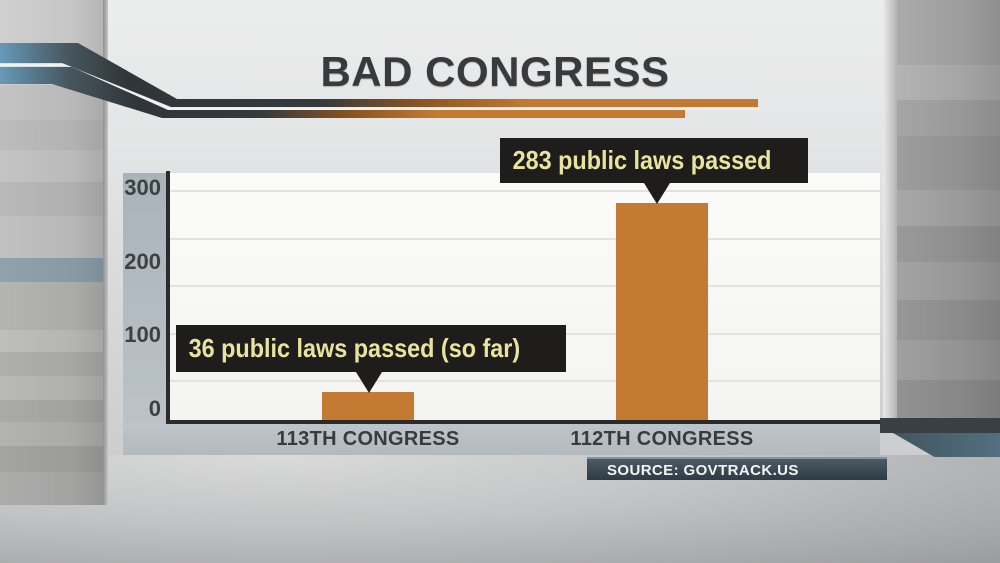 The image size is (1000, 563). What do you see at coordinates (368, 406) in the screenshot?
I see `bar-113th-congress` at bounding box center [368, 406].